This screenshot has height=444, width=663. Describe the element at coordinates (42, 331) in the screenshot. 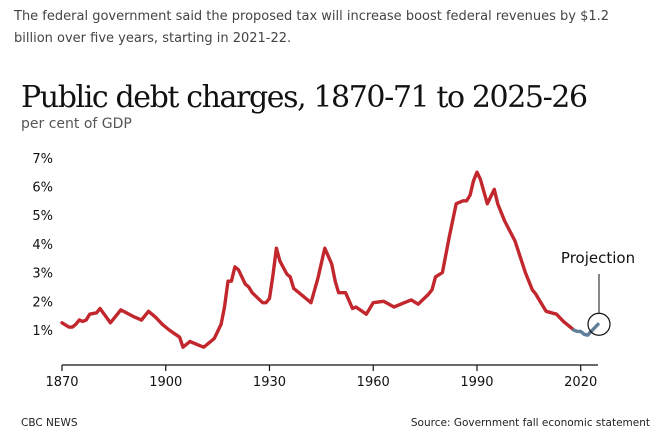

I see `y-tick-label: 1%` at that location.